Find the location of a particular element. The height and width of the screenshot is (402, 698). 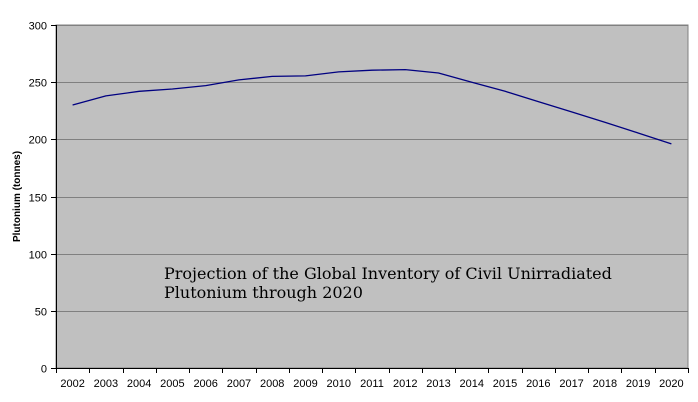

x-tick-label-2012: 2012 is located at coordinates (405, 384).